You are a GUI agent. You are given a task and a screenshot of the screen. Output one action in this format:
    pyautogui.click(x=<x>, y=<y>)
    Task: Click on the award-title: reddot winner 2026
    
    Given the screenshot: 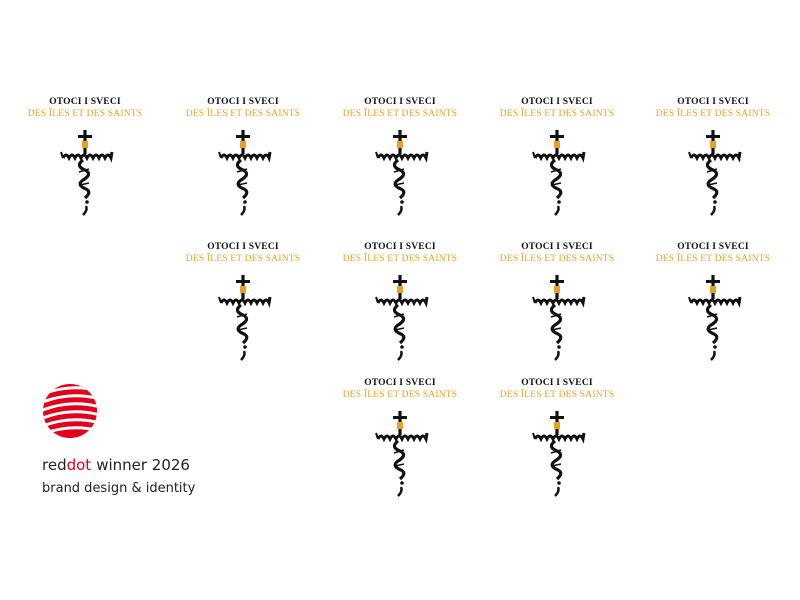 What is the action you would take?
    pyautogui.click(x=116, y=465)
    